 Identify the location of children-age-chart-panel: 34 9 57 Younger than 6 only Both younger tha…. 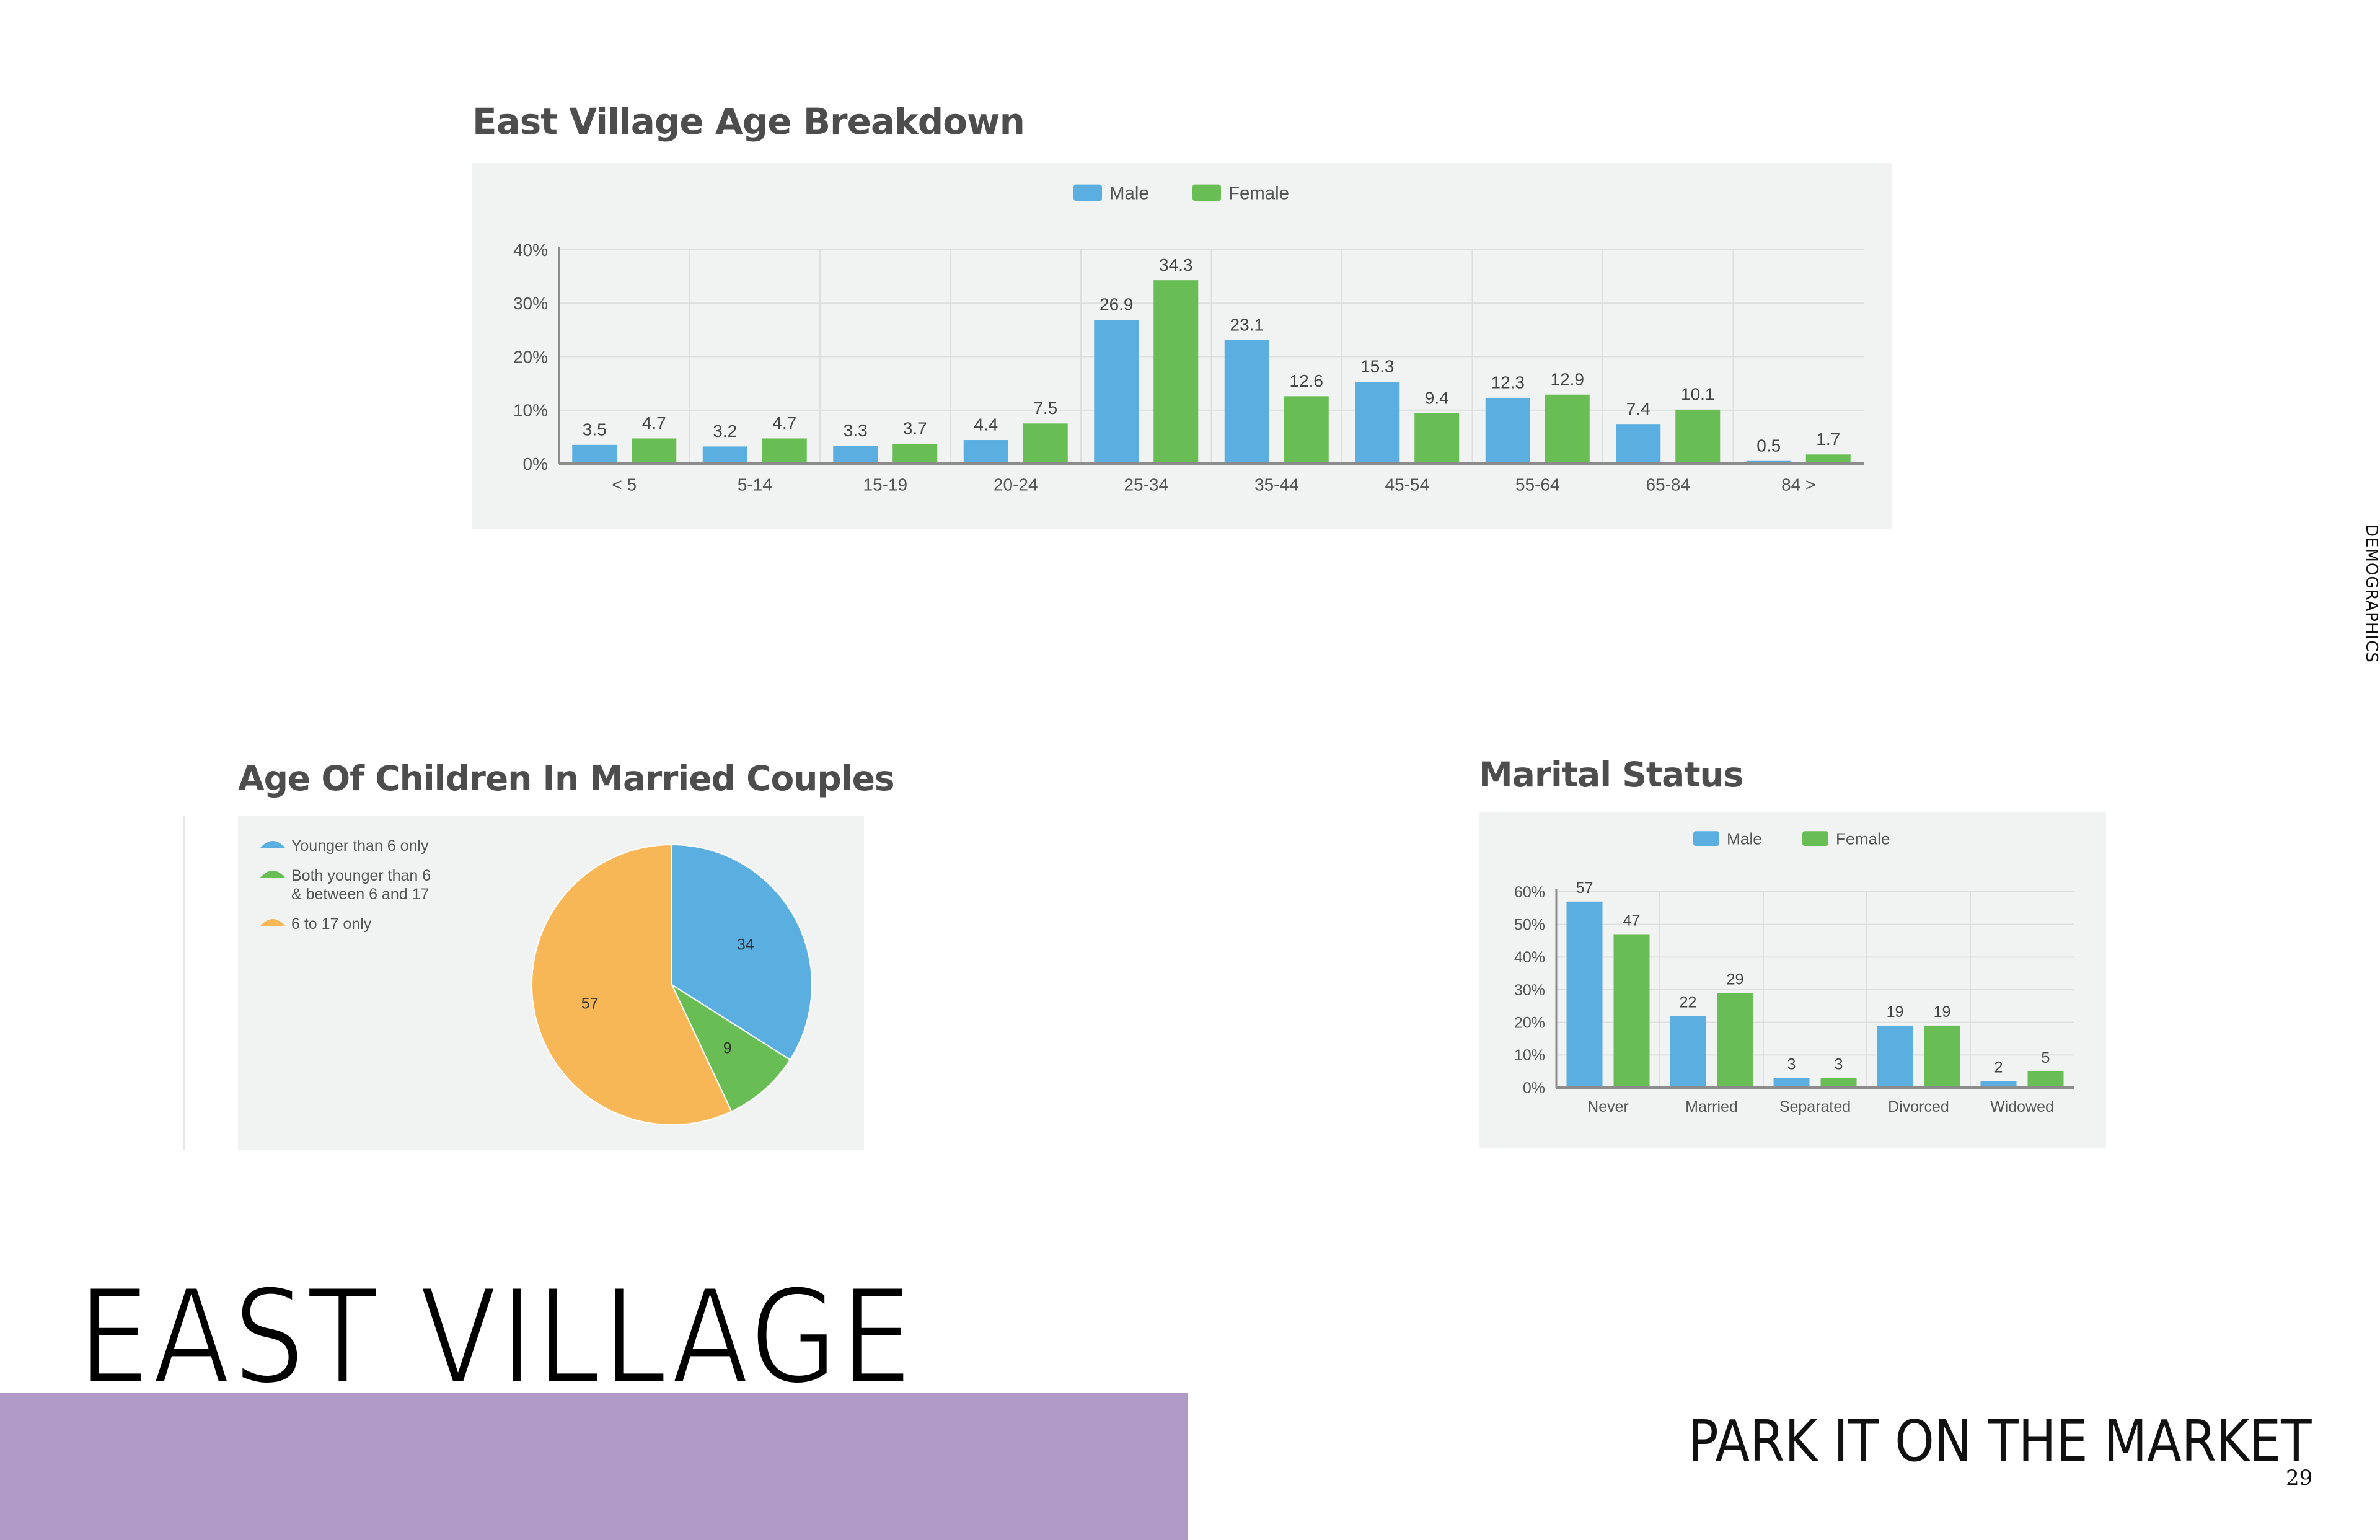
(551, 983).